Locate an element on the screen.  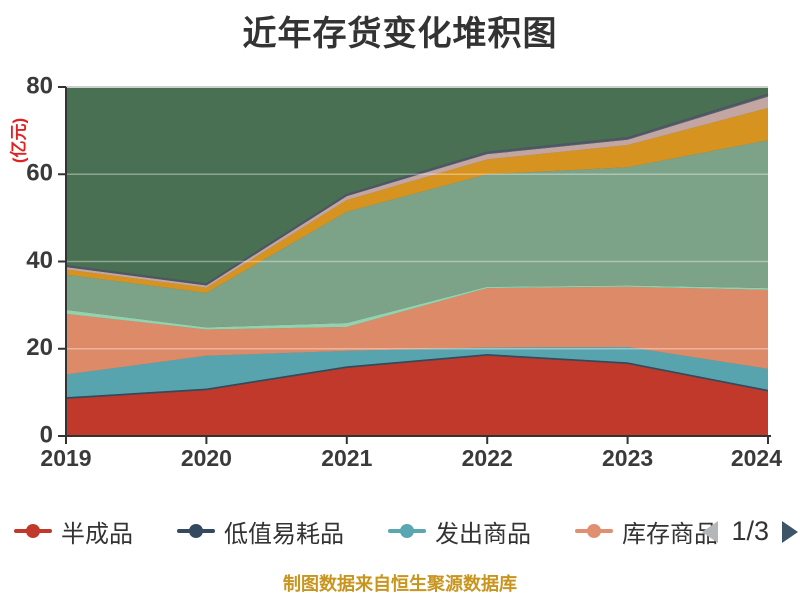
legend-item-1: 半成品 is located at coordinates (73, 531).